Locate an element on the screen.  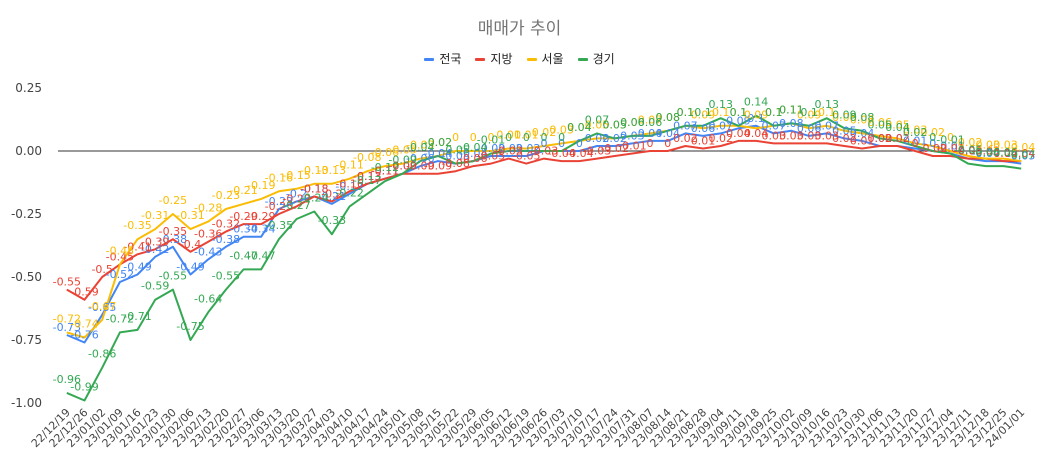
data-label: -0.33 is located at coordinates (332, 220).